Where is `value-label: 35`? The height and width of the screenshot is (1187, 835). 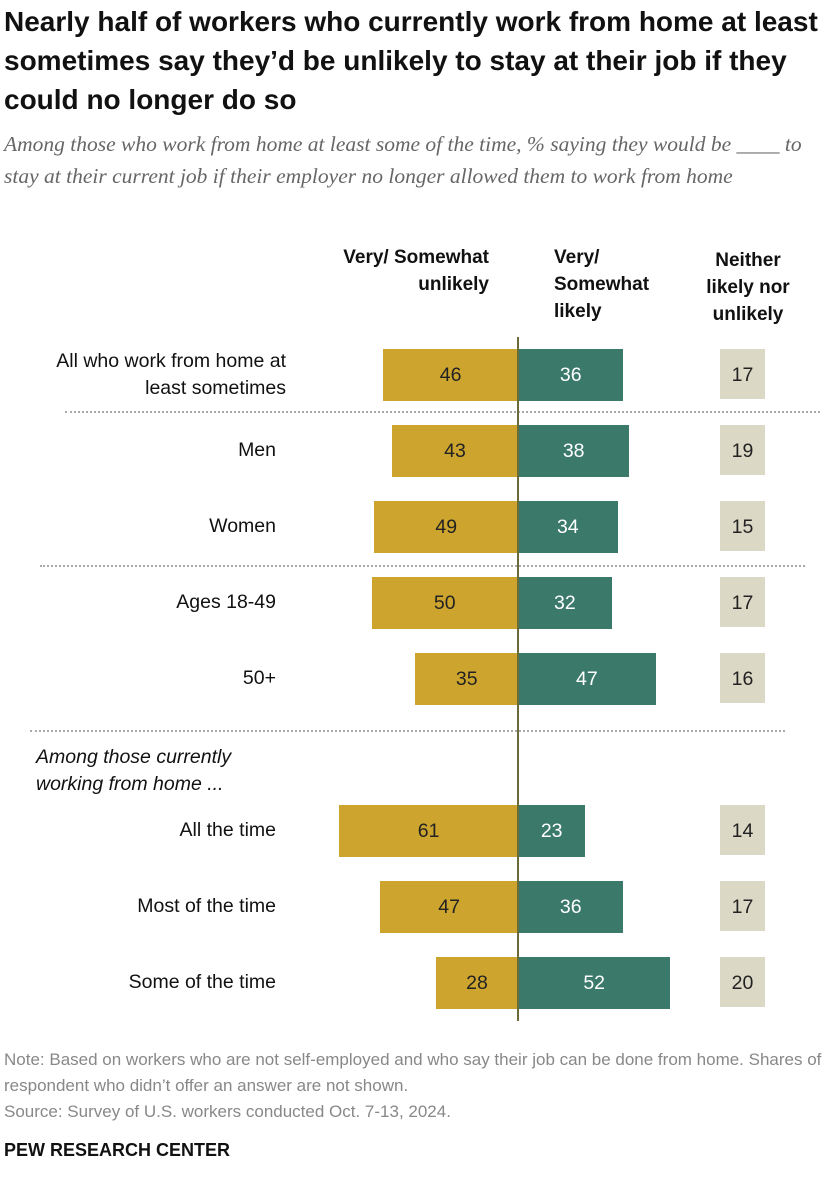
value-label: 35 is located at coordinates (466, 679).